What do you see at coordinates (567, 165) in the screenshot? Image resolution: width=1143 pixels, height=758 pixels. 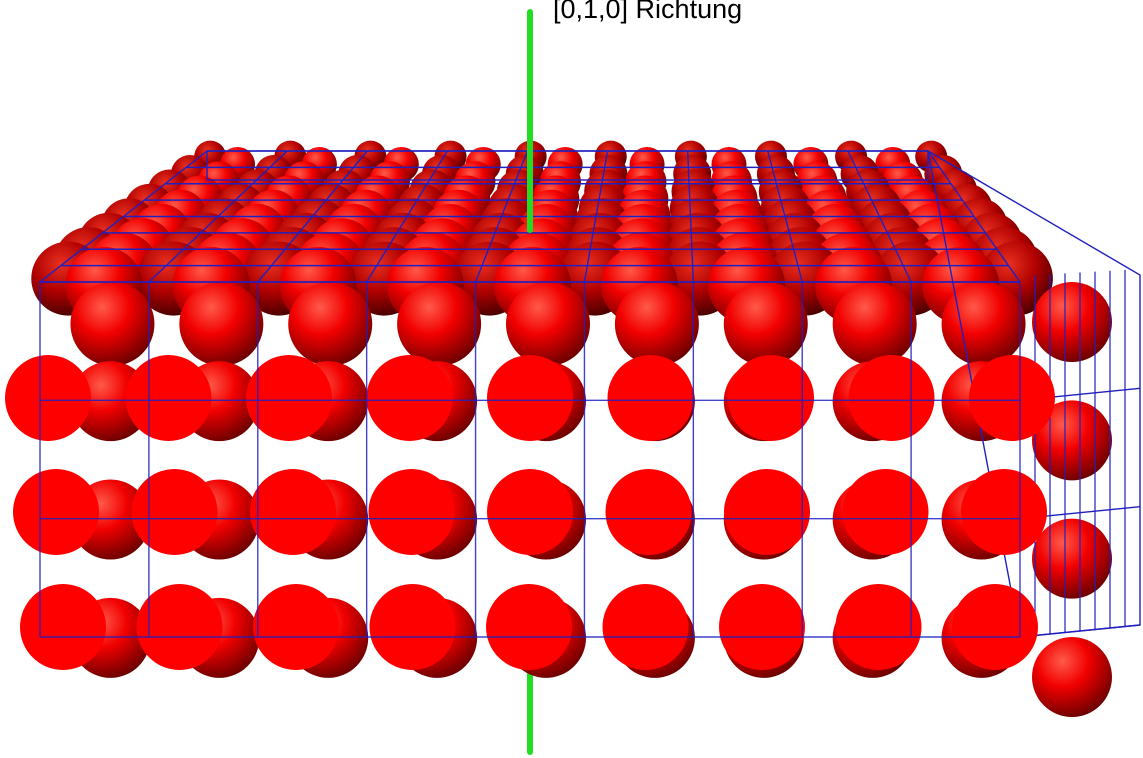 I see `wire-back-rect` at bounding box center [567, 165].